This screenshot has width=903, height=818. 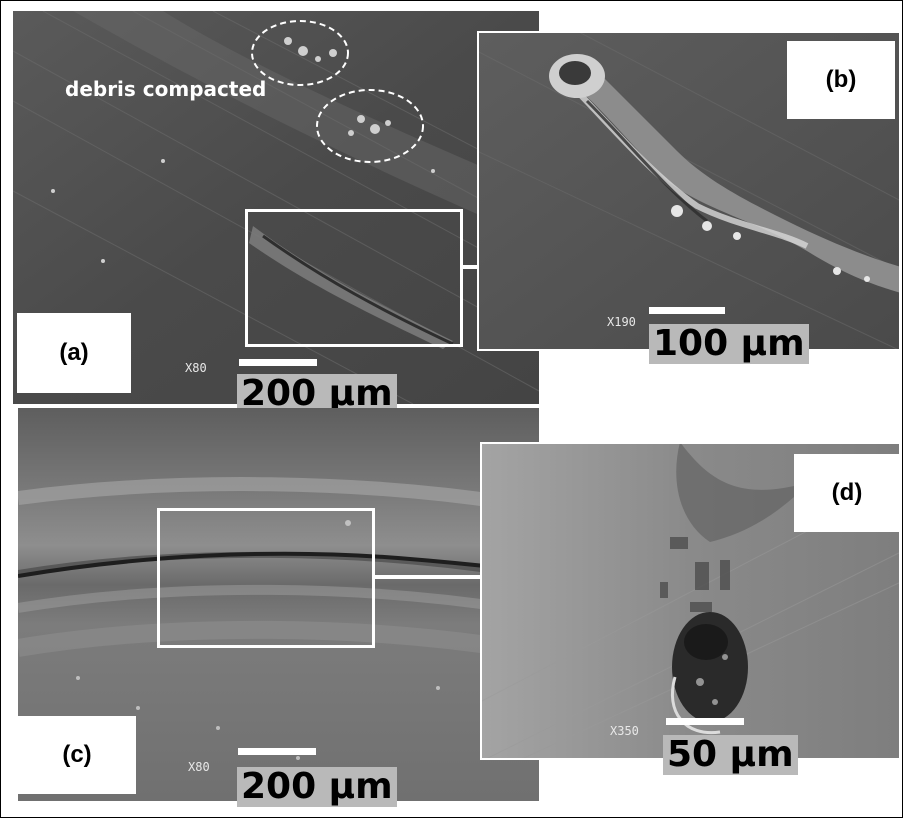 What do you see at coordinates (730, 755) in the screenshot?
I see `panel-d-scale-label: 50 µm` at bounding box center [730, 755].